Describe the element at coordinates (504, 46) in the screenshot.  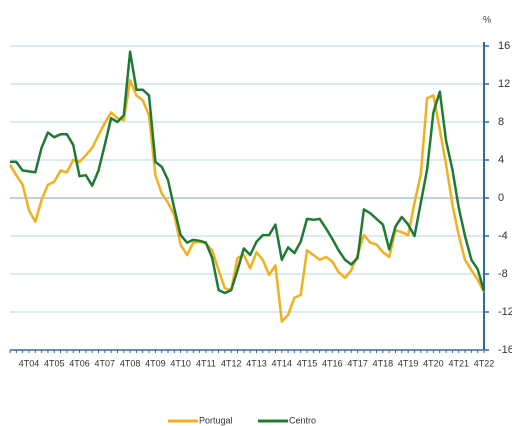
I see `y-tick-label: 16` at that location.